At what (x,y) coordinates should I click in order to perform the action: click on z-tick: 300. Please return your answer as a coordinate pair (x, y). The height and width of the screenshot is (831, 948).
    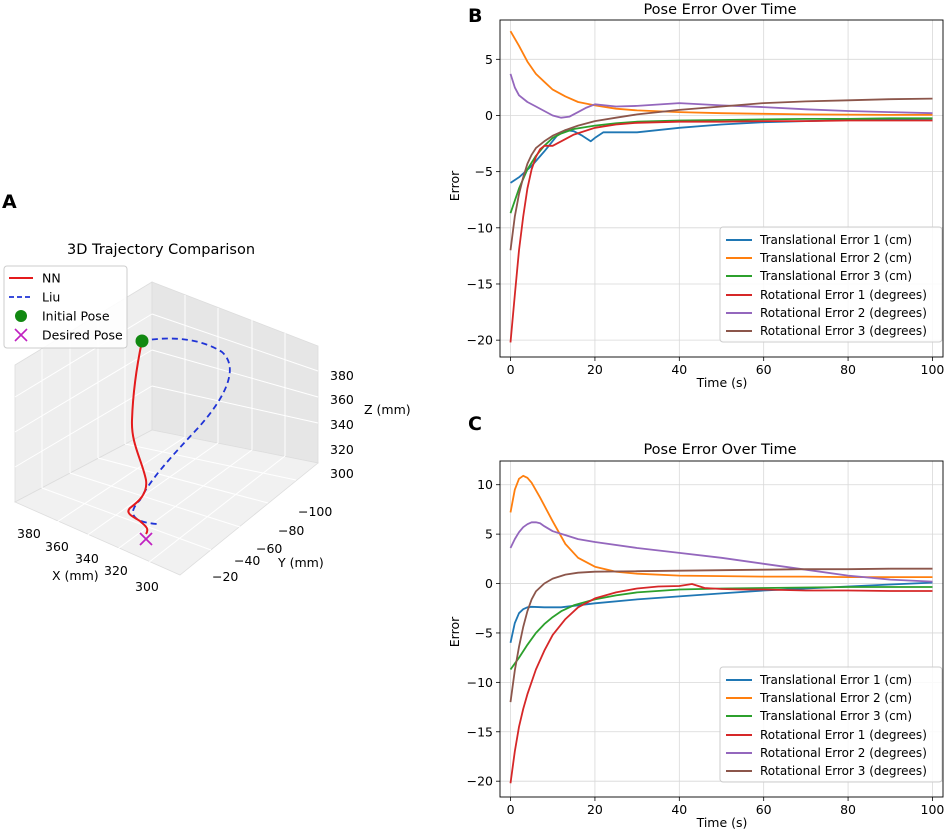
    Looking at the image, I should click on (342, 473).